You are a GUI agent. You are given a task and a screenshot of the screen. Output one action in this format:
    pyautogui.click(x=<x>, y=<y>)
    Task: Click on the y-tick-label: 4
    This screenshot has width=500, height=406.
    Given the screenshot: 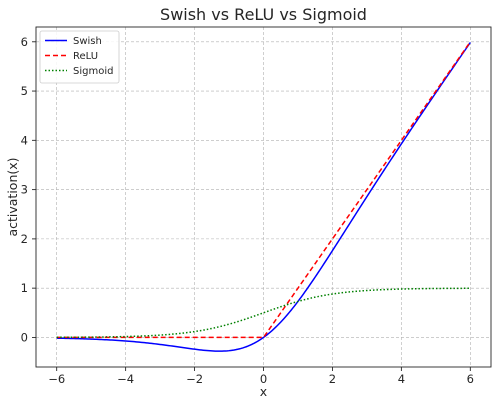 What is the action you would take?
    pyautogui.click(x=24, y=140)
    